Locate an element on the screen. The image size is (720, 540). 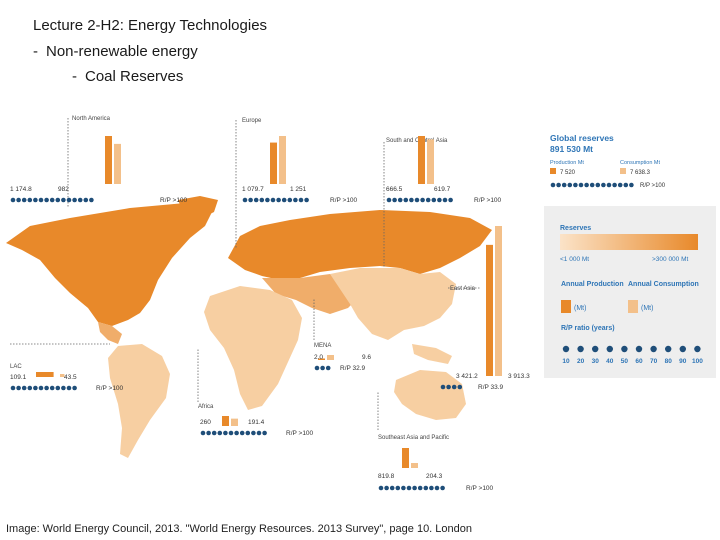
production-label: 3 421.2 is located at coordinates (467, 376).